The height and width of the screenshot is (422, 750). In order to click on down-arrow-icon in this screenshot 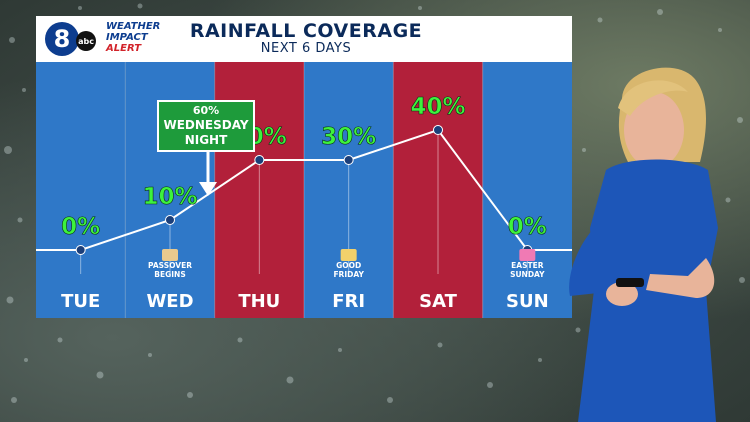, I will do `click(208, 174)`.